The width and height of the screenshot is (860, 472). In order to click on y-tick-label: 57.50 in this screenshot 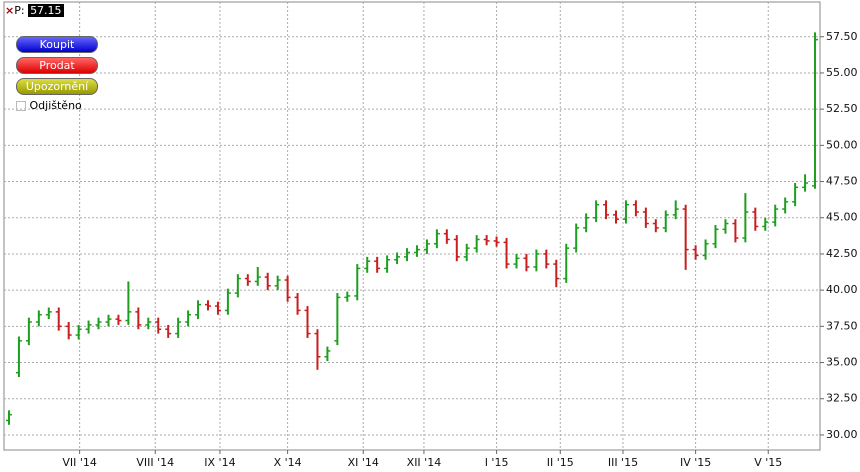, I will do `click(842, 36)`.